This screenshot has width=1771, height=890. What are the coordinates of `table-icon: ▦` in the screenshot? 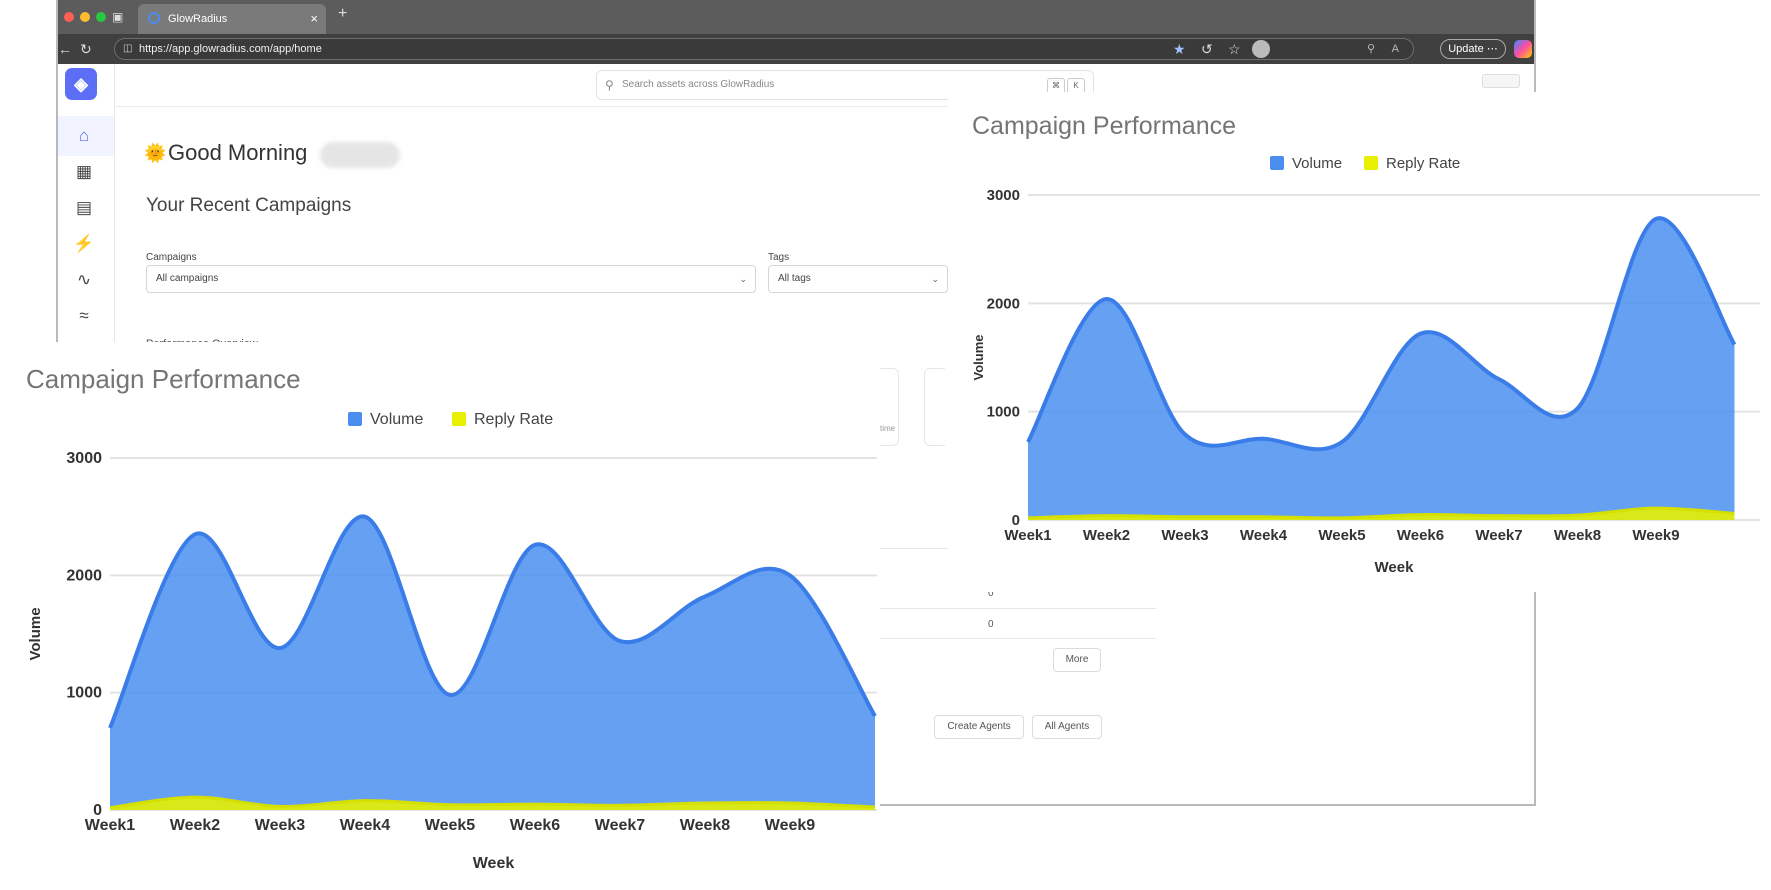 It's located at (84, 171).